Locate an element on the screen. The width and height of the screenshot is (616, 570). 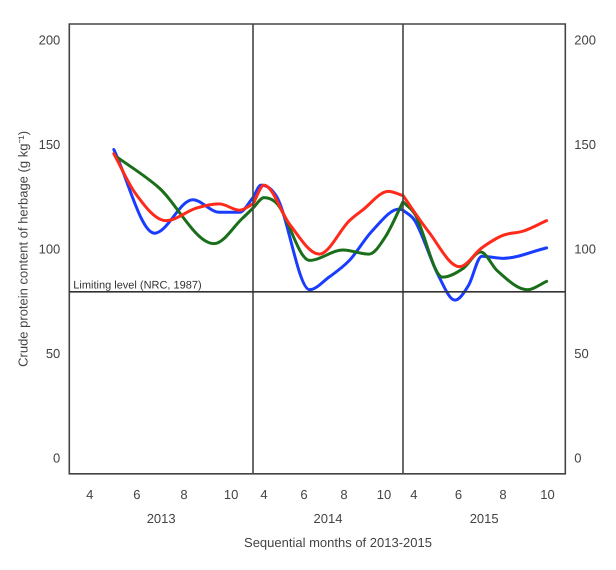
y-tick-label: 50 is located at coordinates (53, 354).